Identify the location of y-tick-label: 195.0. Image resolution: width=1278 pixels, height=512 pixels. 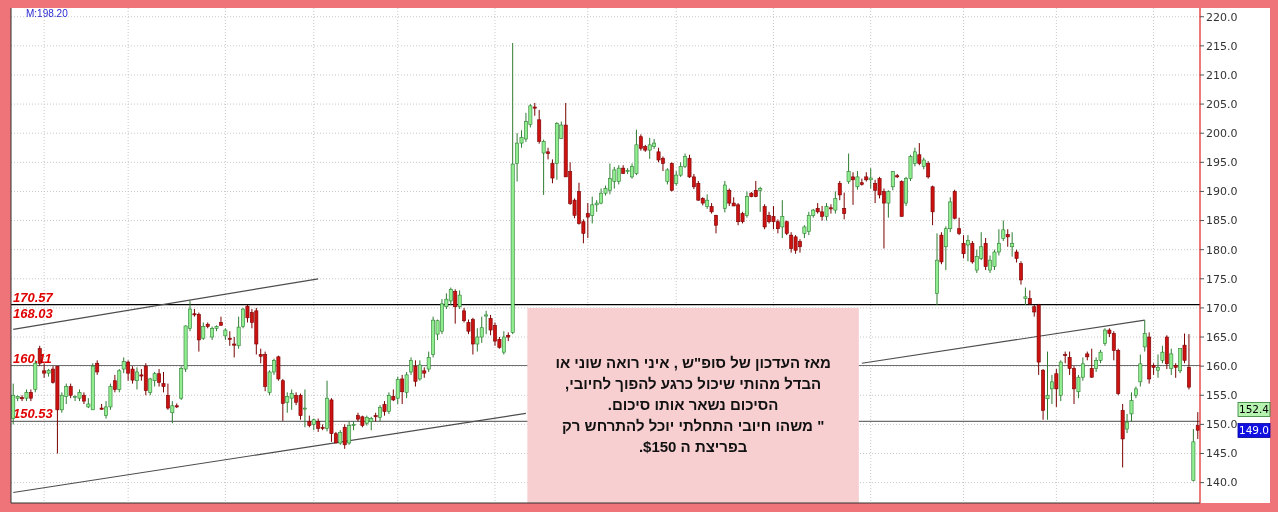
(1222, 163).